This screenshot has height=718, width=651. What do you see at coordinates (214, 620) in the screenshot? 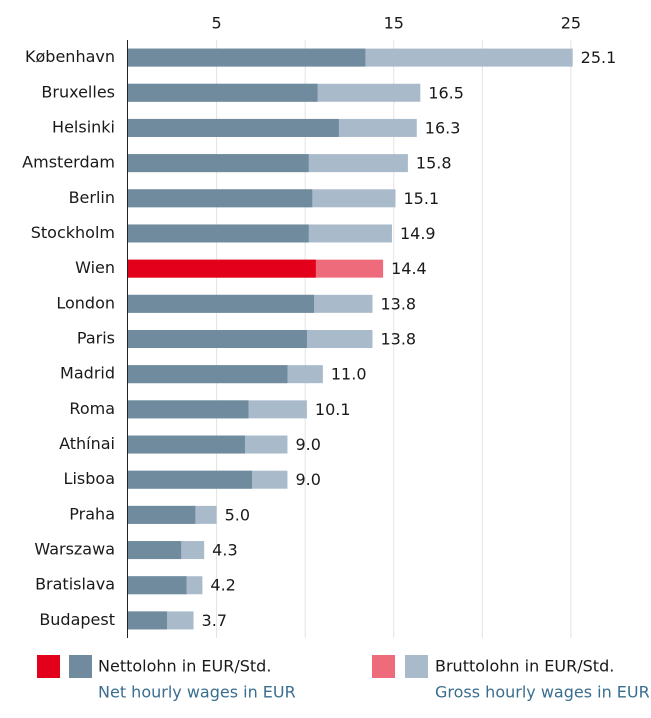
I see `value-label: 3.7` at bounding box center [214, 620].